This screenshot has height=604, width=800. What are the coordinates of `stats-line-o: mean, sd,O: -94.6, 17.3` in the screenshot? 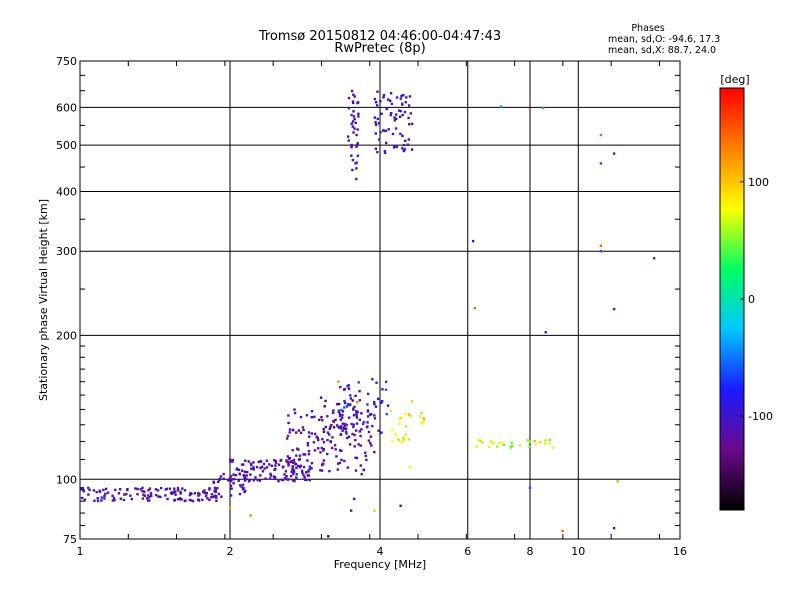 It's located at (664, 39).